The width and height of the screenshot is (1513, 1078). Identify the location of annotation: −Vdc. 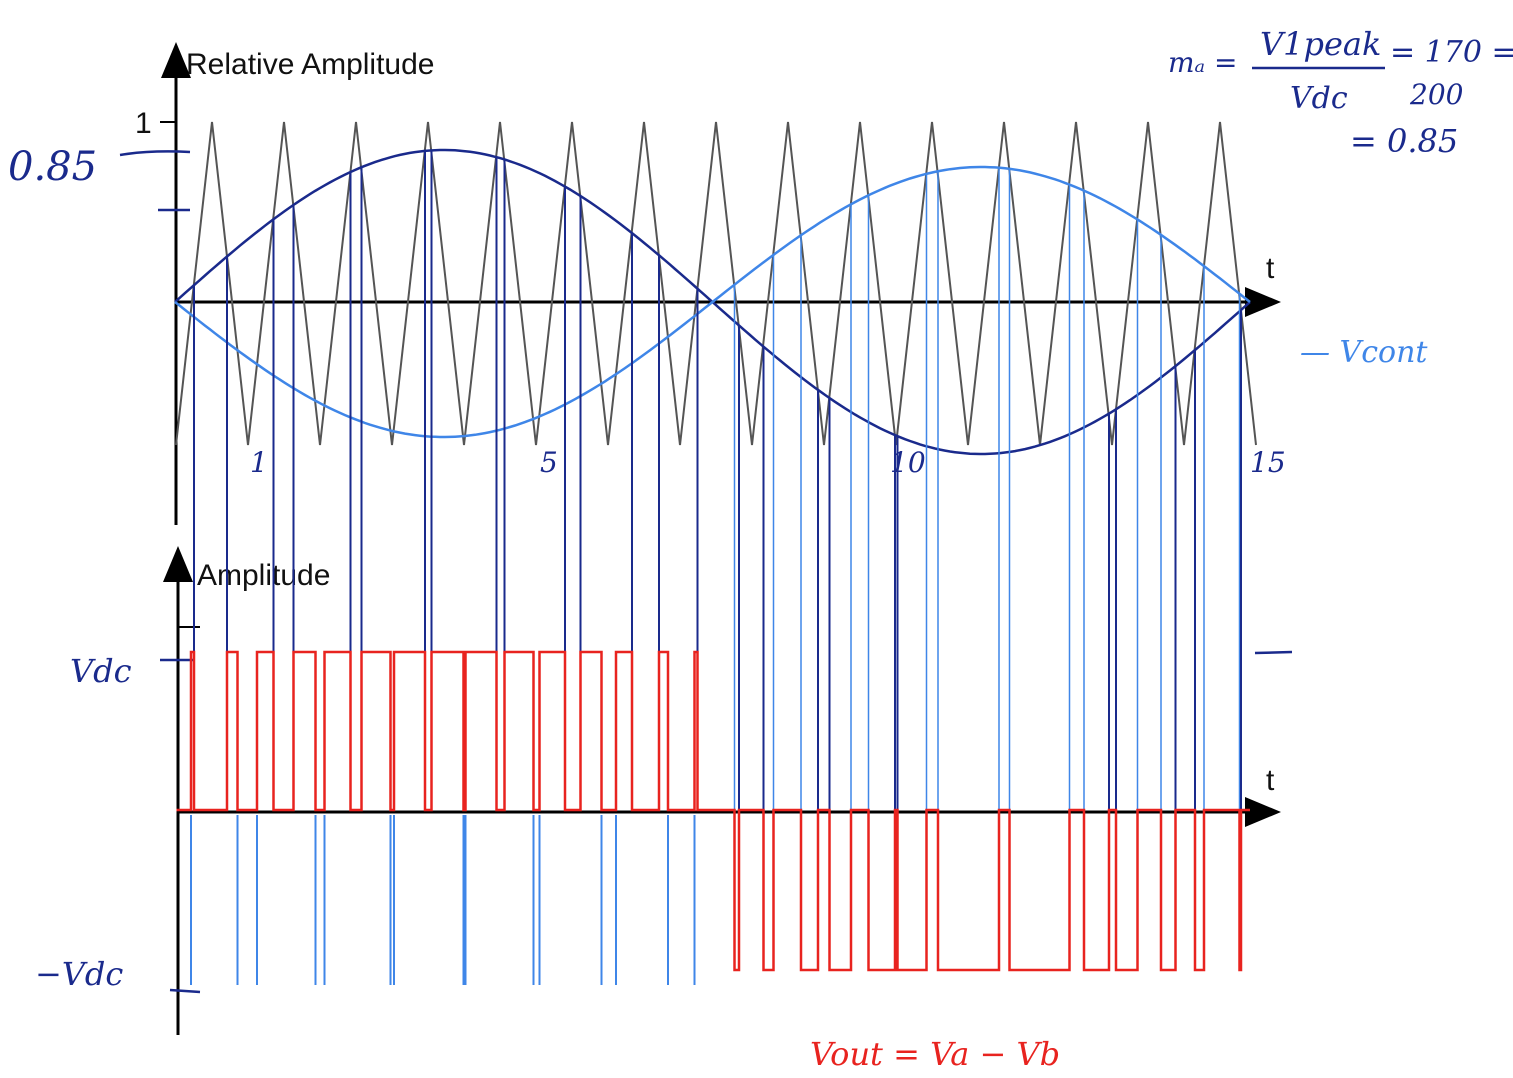
(79, 974).